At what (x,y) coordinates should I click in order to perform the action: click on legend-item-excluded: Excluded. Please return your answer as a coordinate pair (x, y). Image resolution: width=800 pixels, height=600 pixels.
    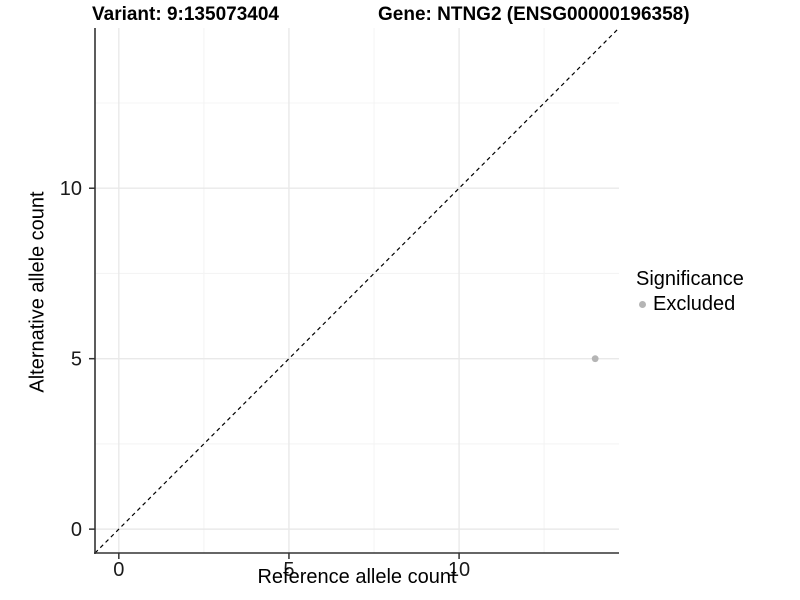
    Looking at the image, I should click on (691, 304).